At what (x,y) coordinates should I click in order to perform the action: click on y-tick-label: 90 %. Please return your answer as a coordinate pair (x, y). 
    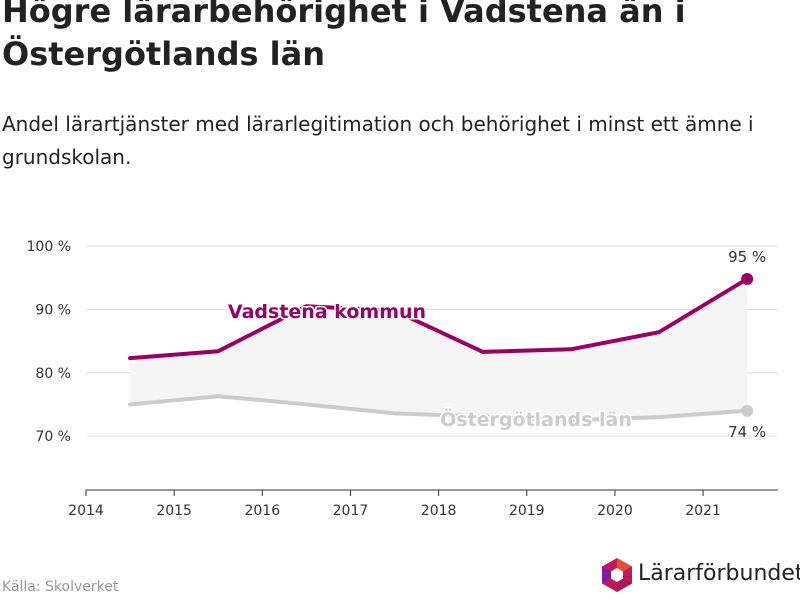
    Looking at the image, I should click on (53, 310).